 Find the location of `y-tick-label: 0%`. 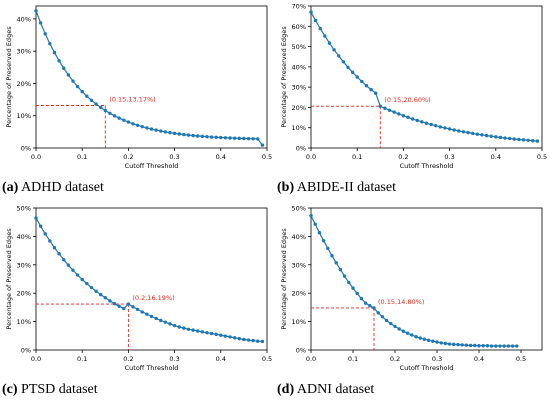

y-tick-label: 0% is located at coordinates (26, 351).